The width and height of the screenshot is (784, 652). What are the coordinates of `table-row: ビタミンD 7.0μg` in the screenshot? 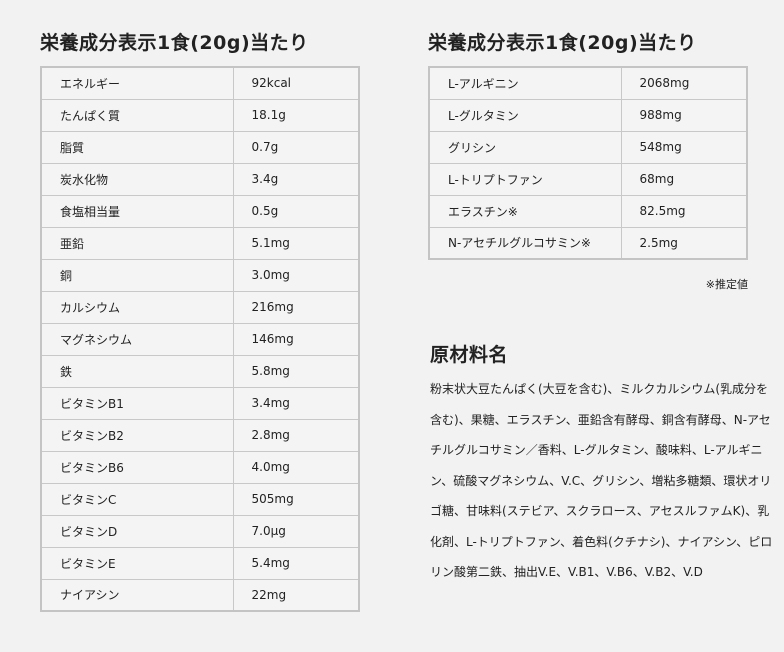 It's located at (200, 531).